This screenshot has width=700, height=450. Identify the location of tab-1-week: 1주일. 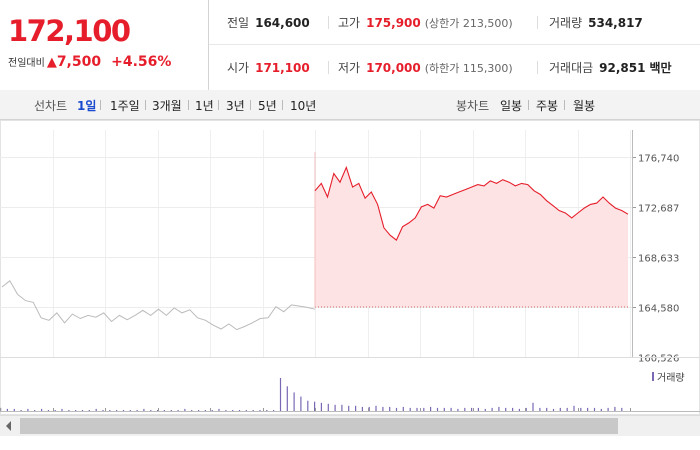
(125, 106).